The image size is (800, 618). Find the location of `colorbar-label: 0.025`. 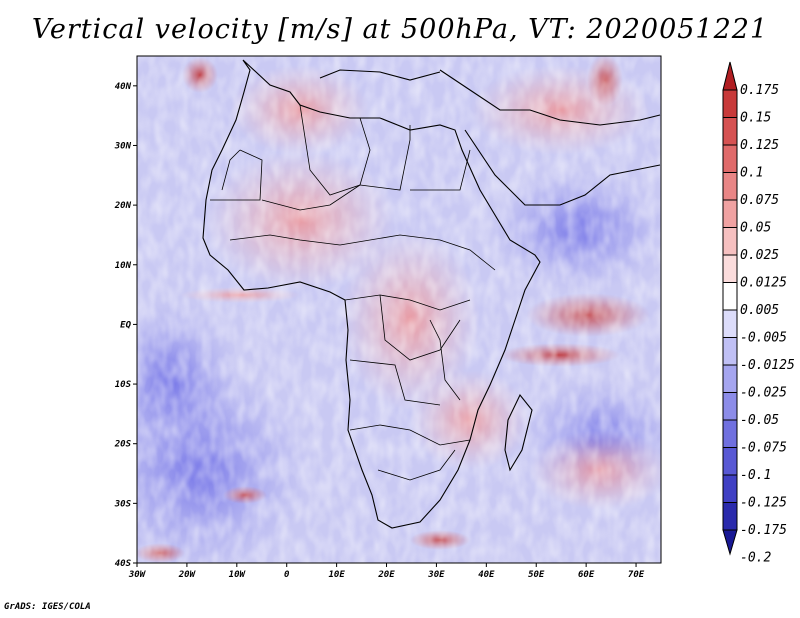

colorbar-label: 0.025 is located at coordinates (759, 255).